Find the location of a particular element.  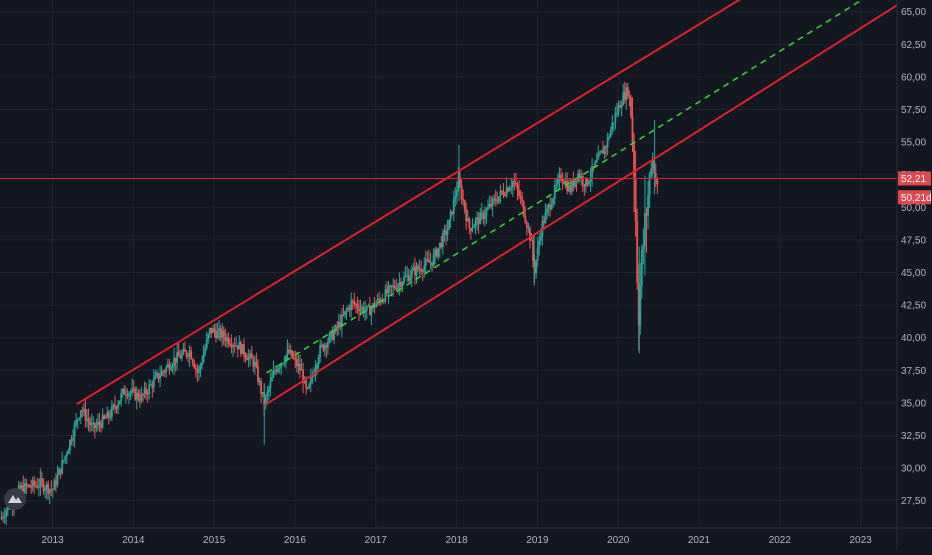

y-tick-label: 45,00 is located at coordinates (913, 273).